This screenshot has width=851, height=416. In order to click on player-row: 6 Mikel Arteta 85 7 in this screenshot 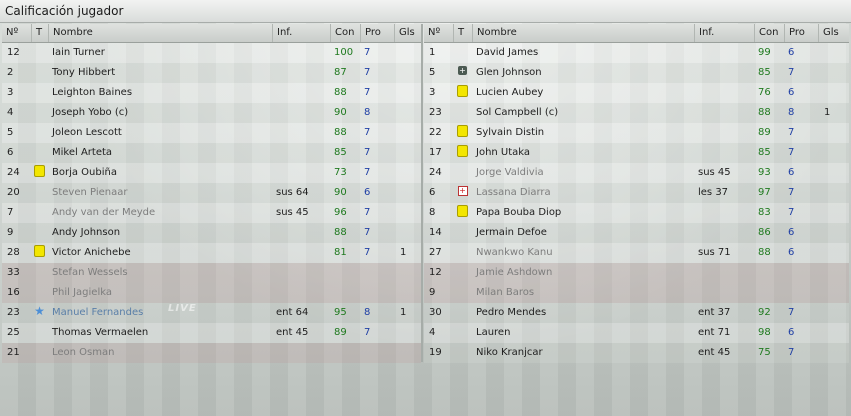, I will do `click(211, 153)`.